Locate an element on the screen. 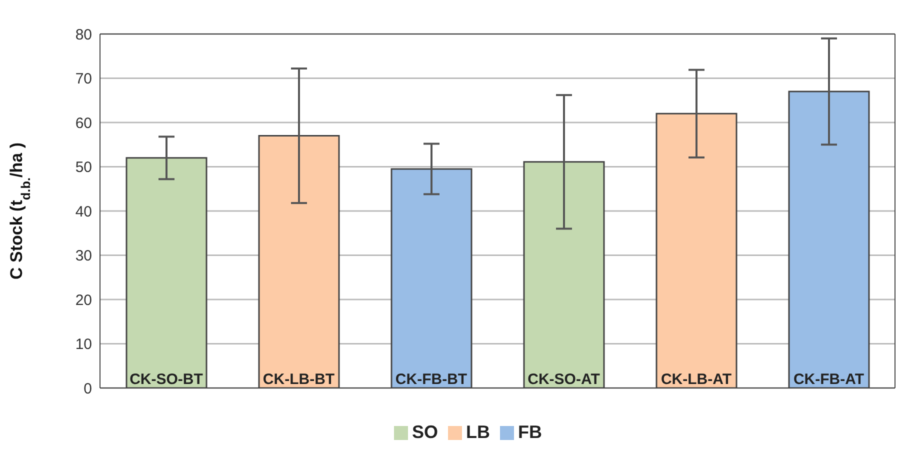 The image size is (906, 453). x-tick-label: CK-FB-AT is located at coordinates (828, 379).